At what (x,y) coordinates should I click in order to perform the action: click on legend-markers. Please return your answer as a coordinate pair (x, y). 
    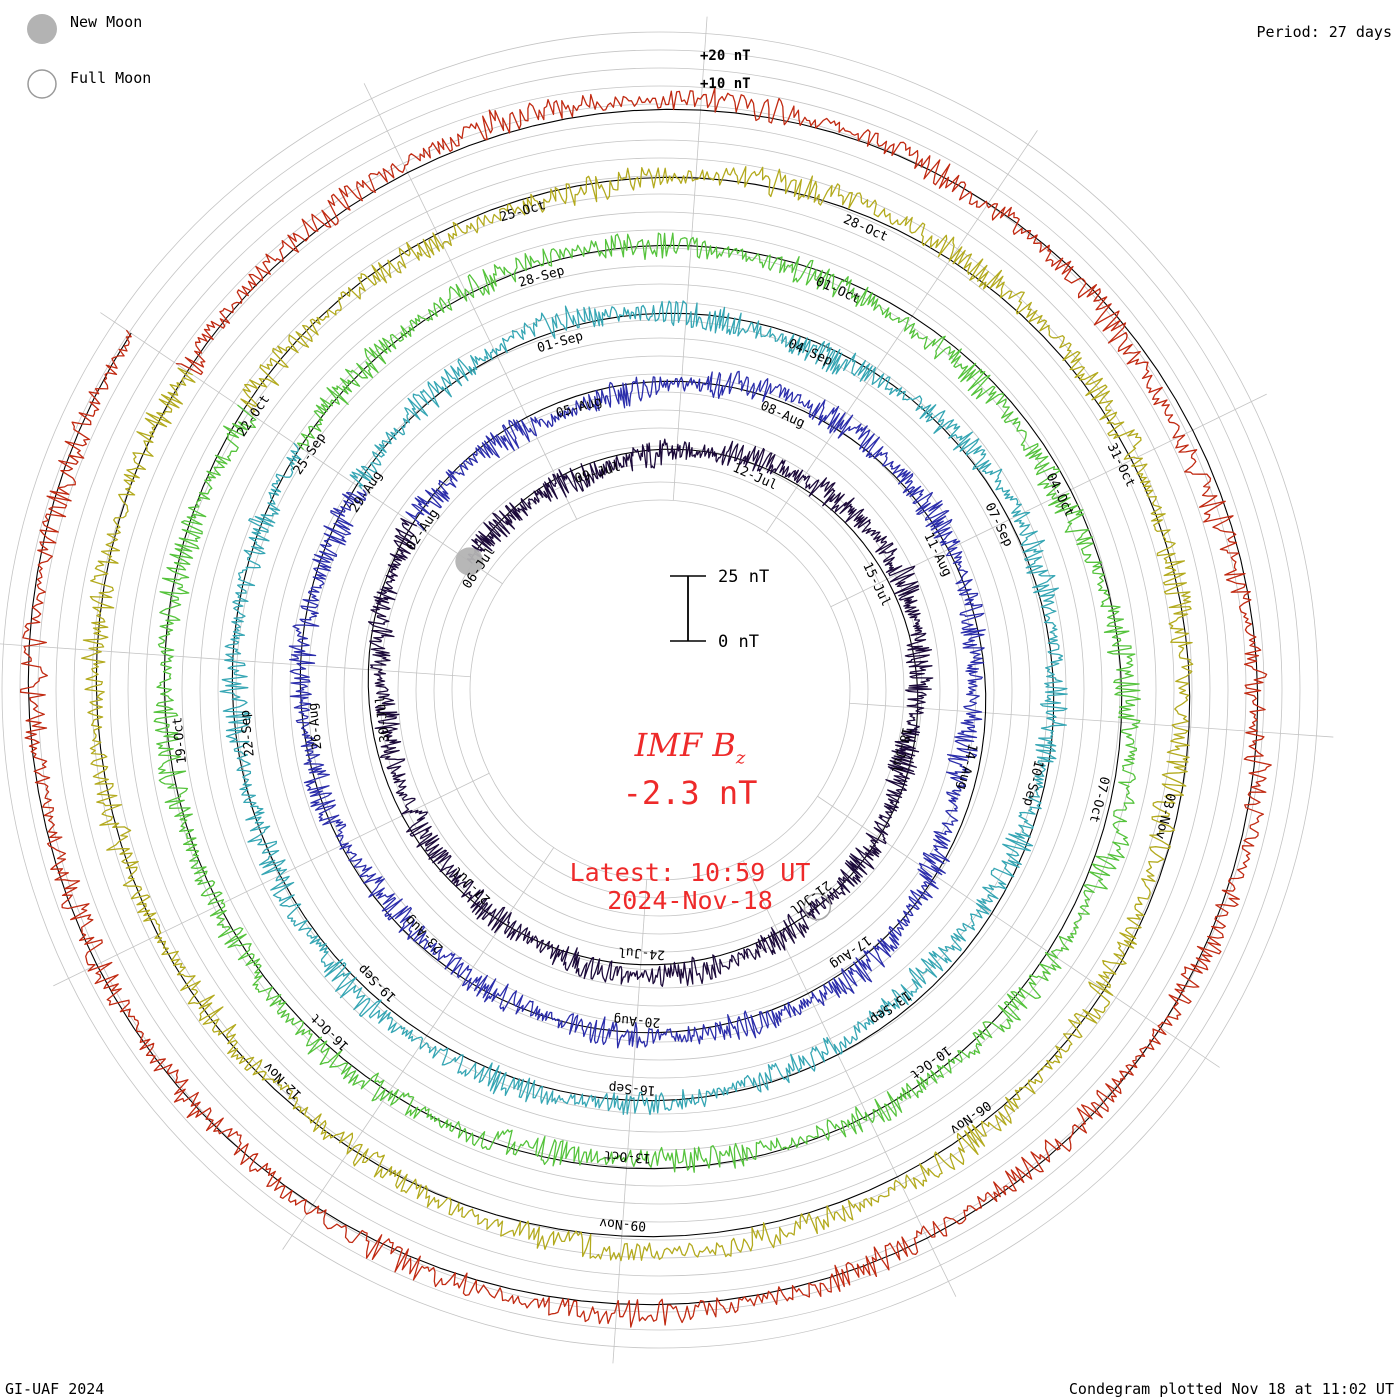
    Looking at the image, I should click on (42, 56).